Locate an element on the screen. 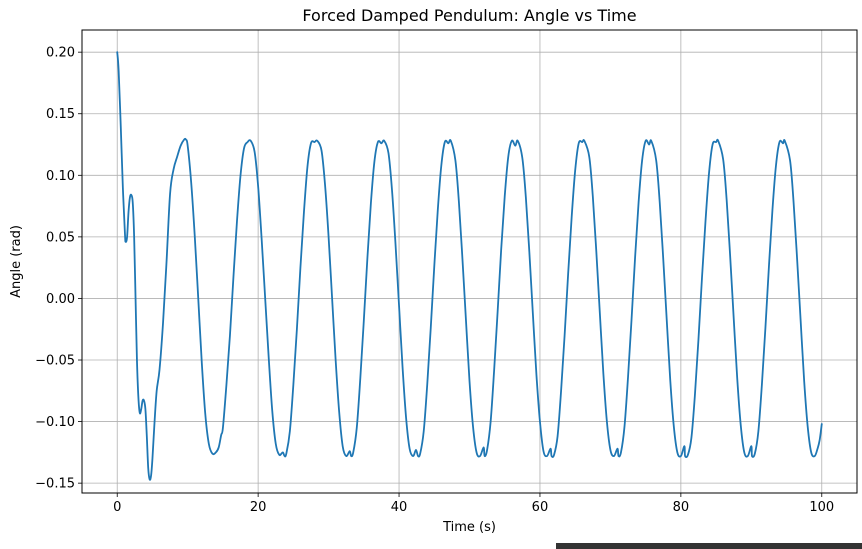 The width and height of the screenshot is (862, 549). x-tick-label: 100 is located at coordinates (821, 507).